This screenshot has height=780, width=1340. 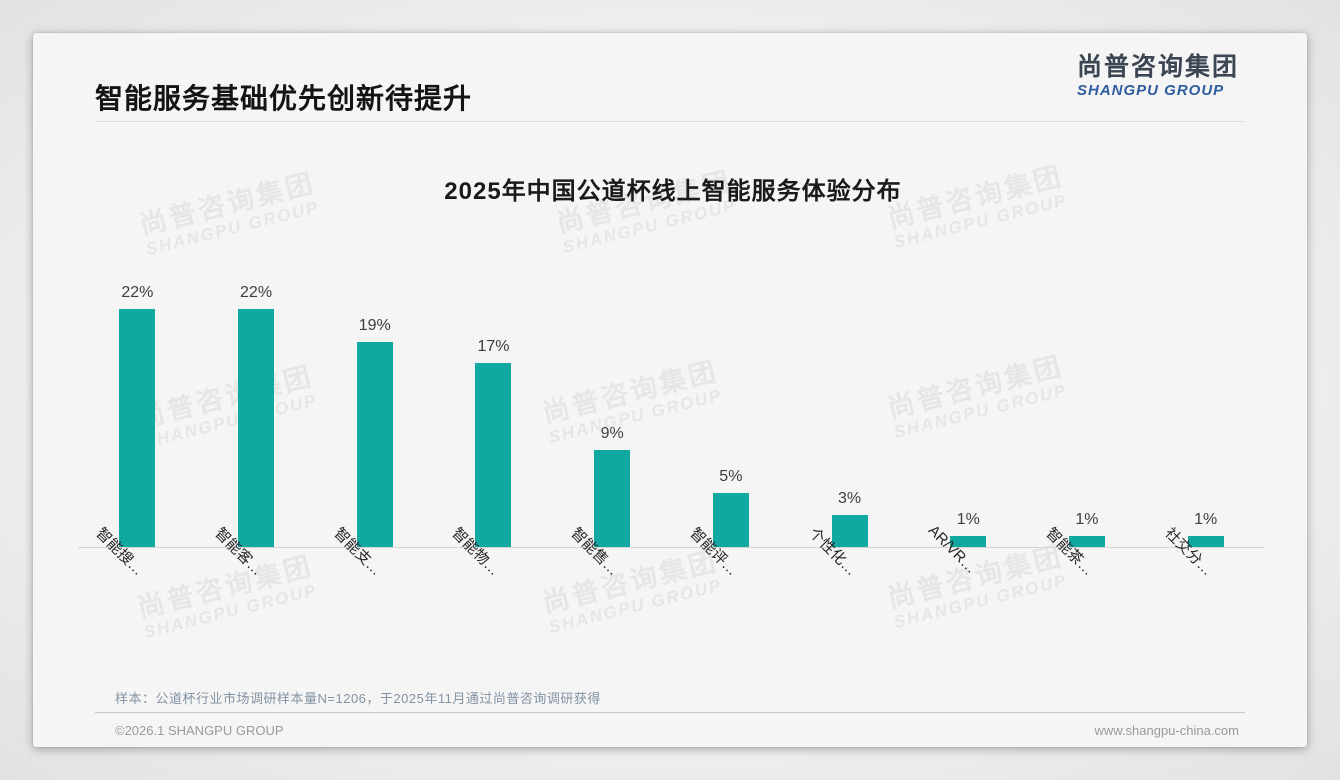 What do you see at coordinates (731, 476) in the screenshot?
I see `bar-value-label: 5%` at bounding box center [731, 476].